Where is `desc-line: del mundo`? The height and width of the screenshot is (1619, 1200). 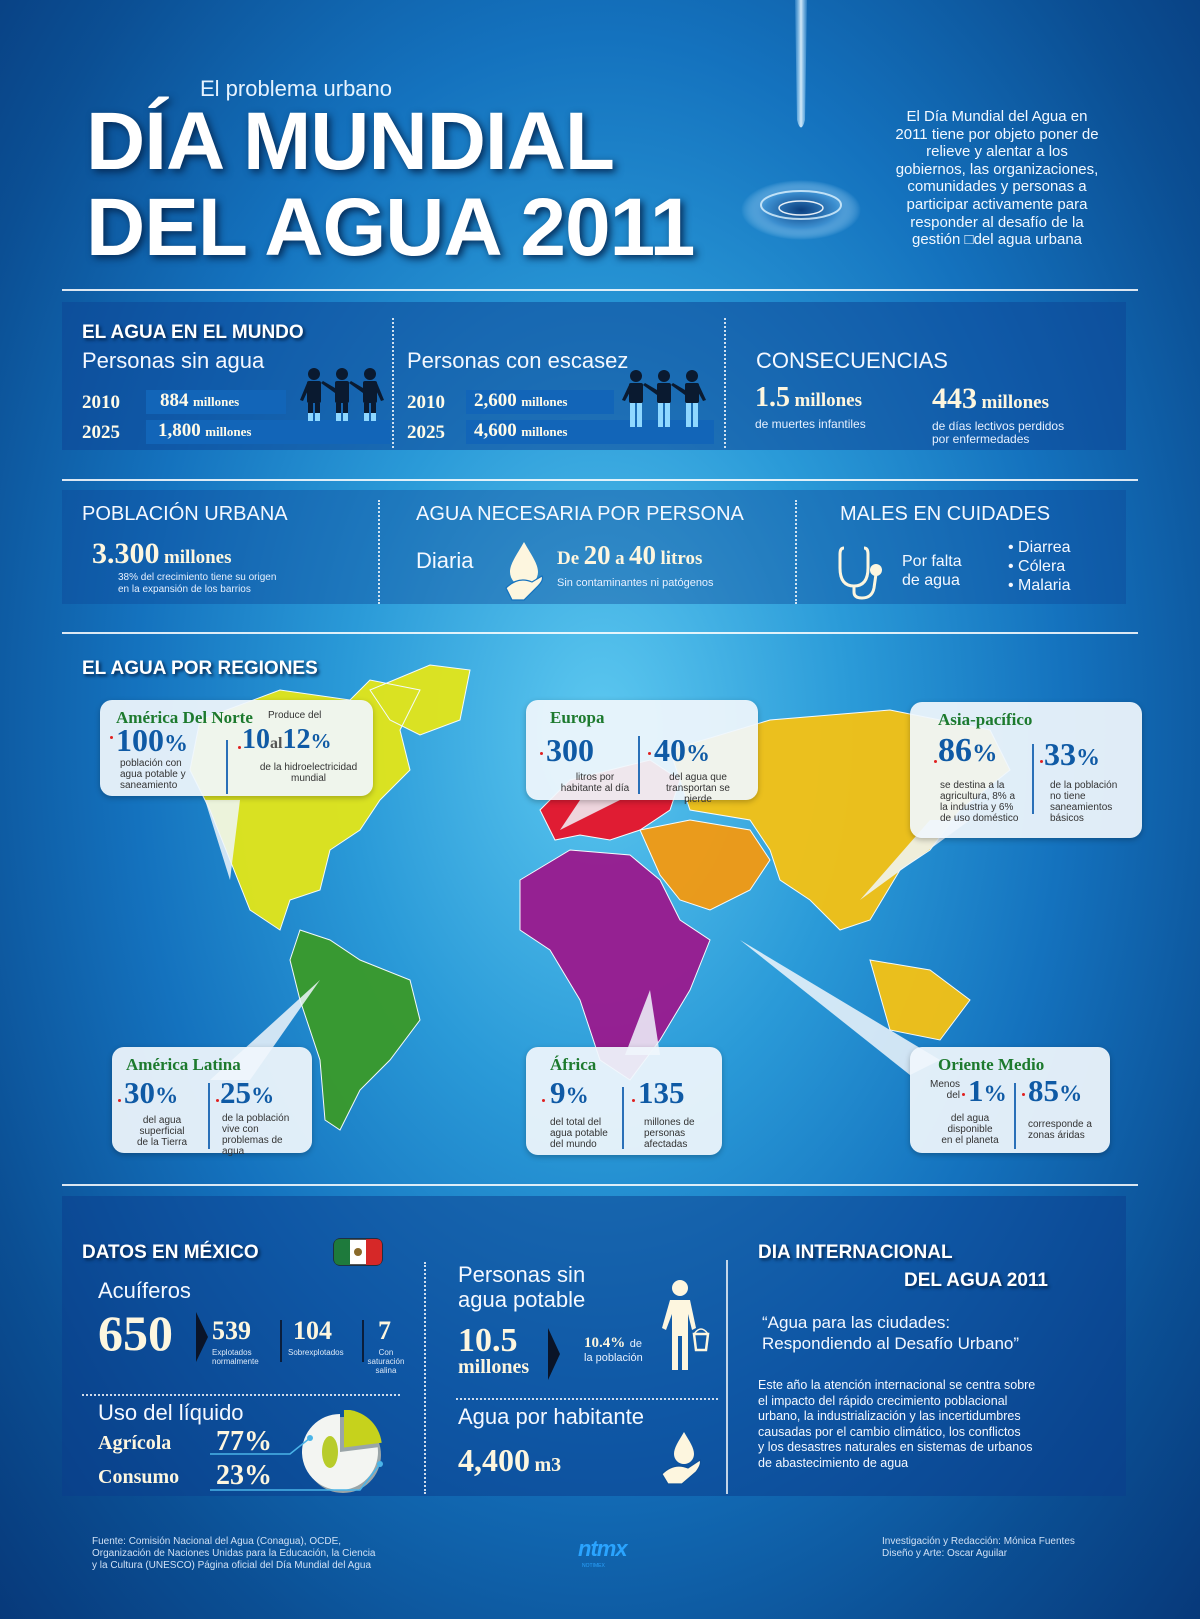 desc-line: del mundo is located at coordinates (573, 1144).